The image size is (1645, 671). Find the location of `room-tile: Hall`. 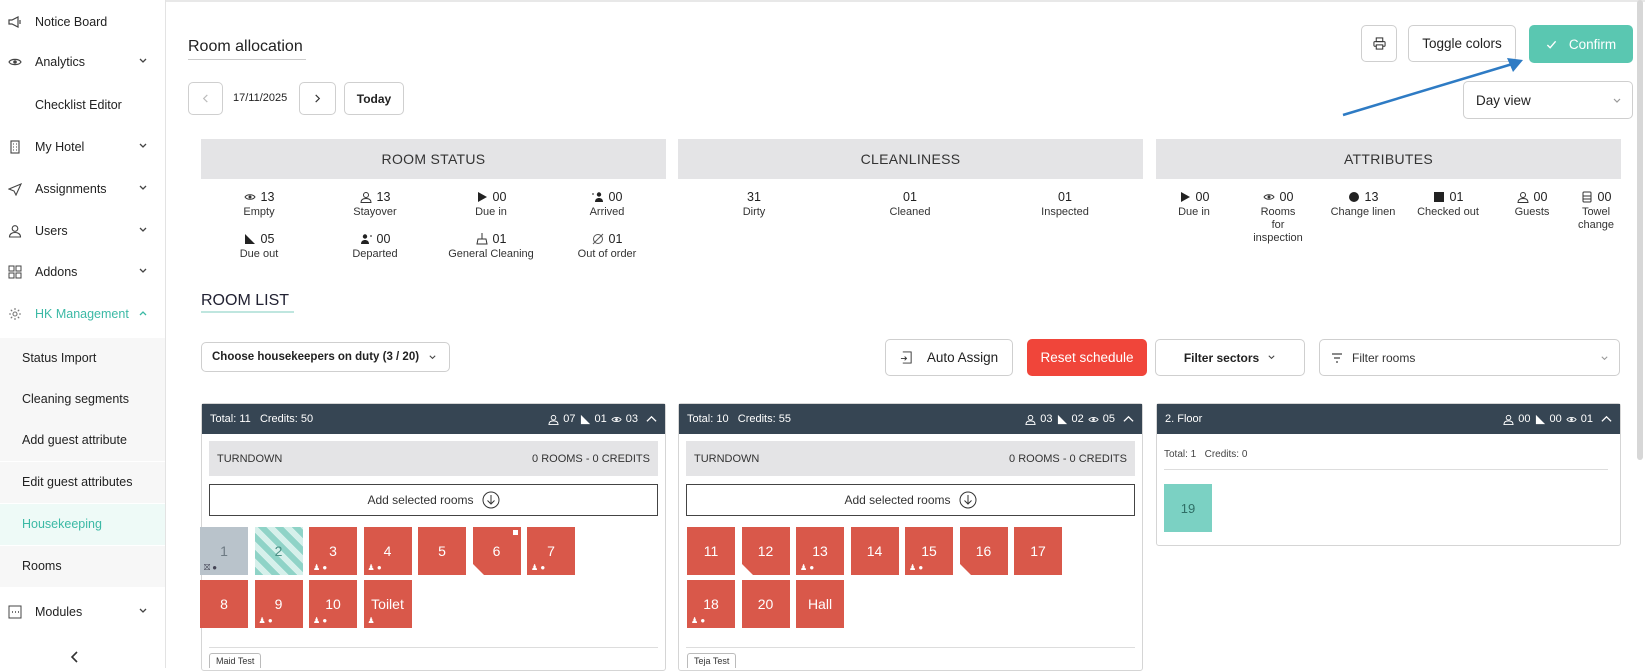

room-tile: Hall is located at coordinates (820, 604).